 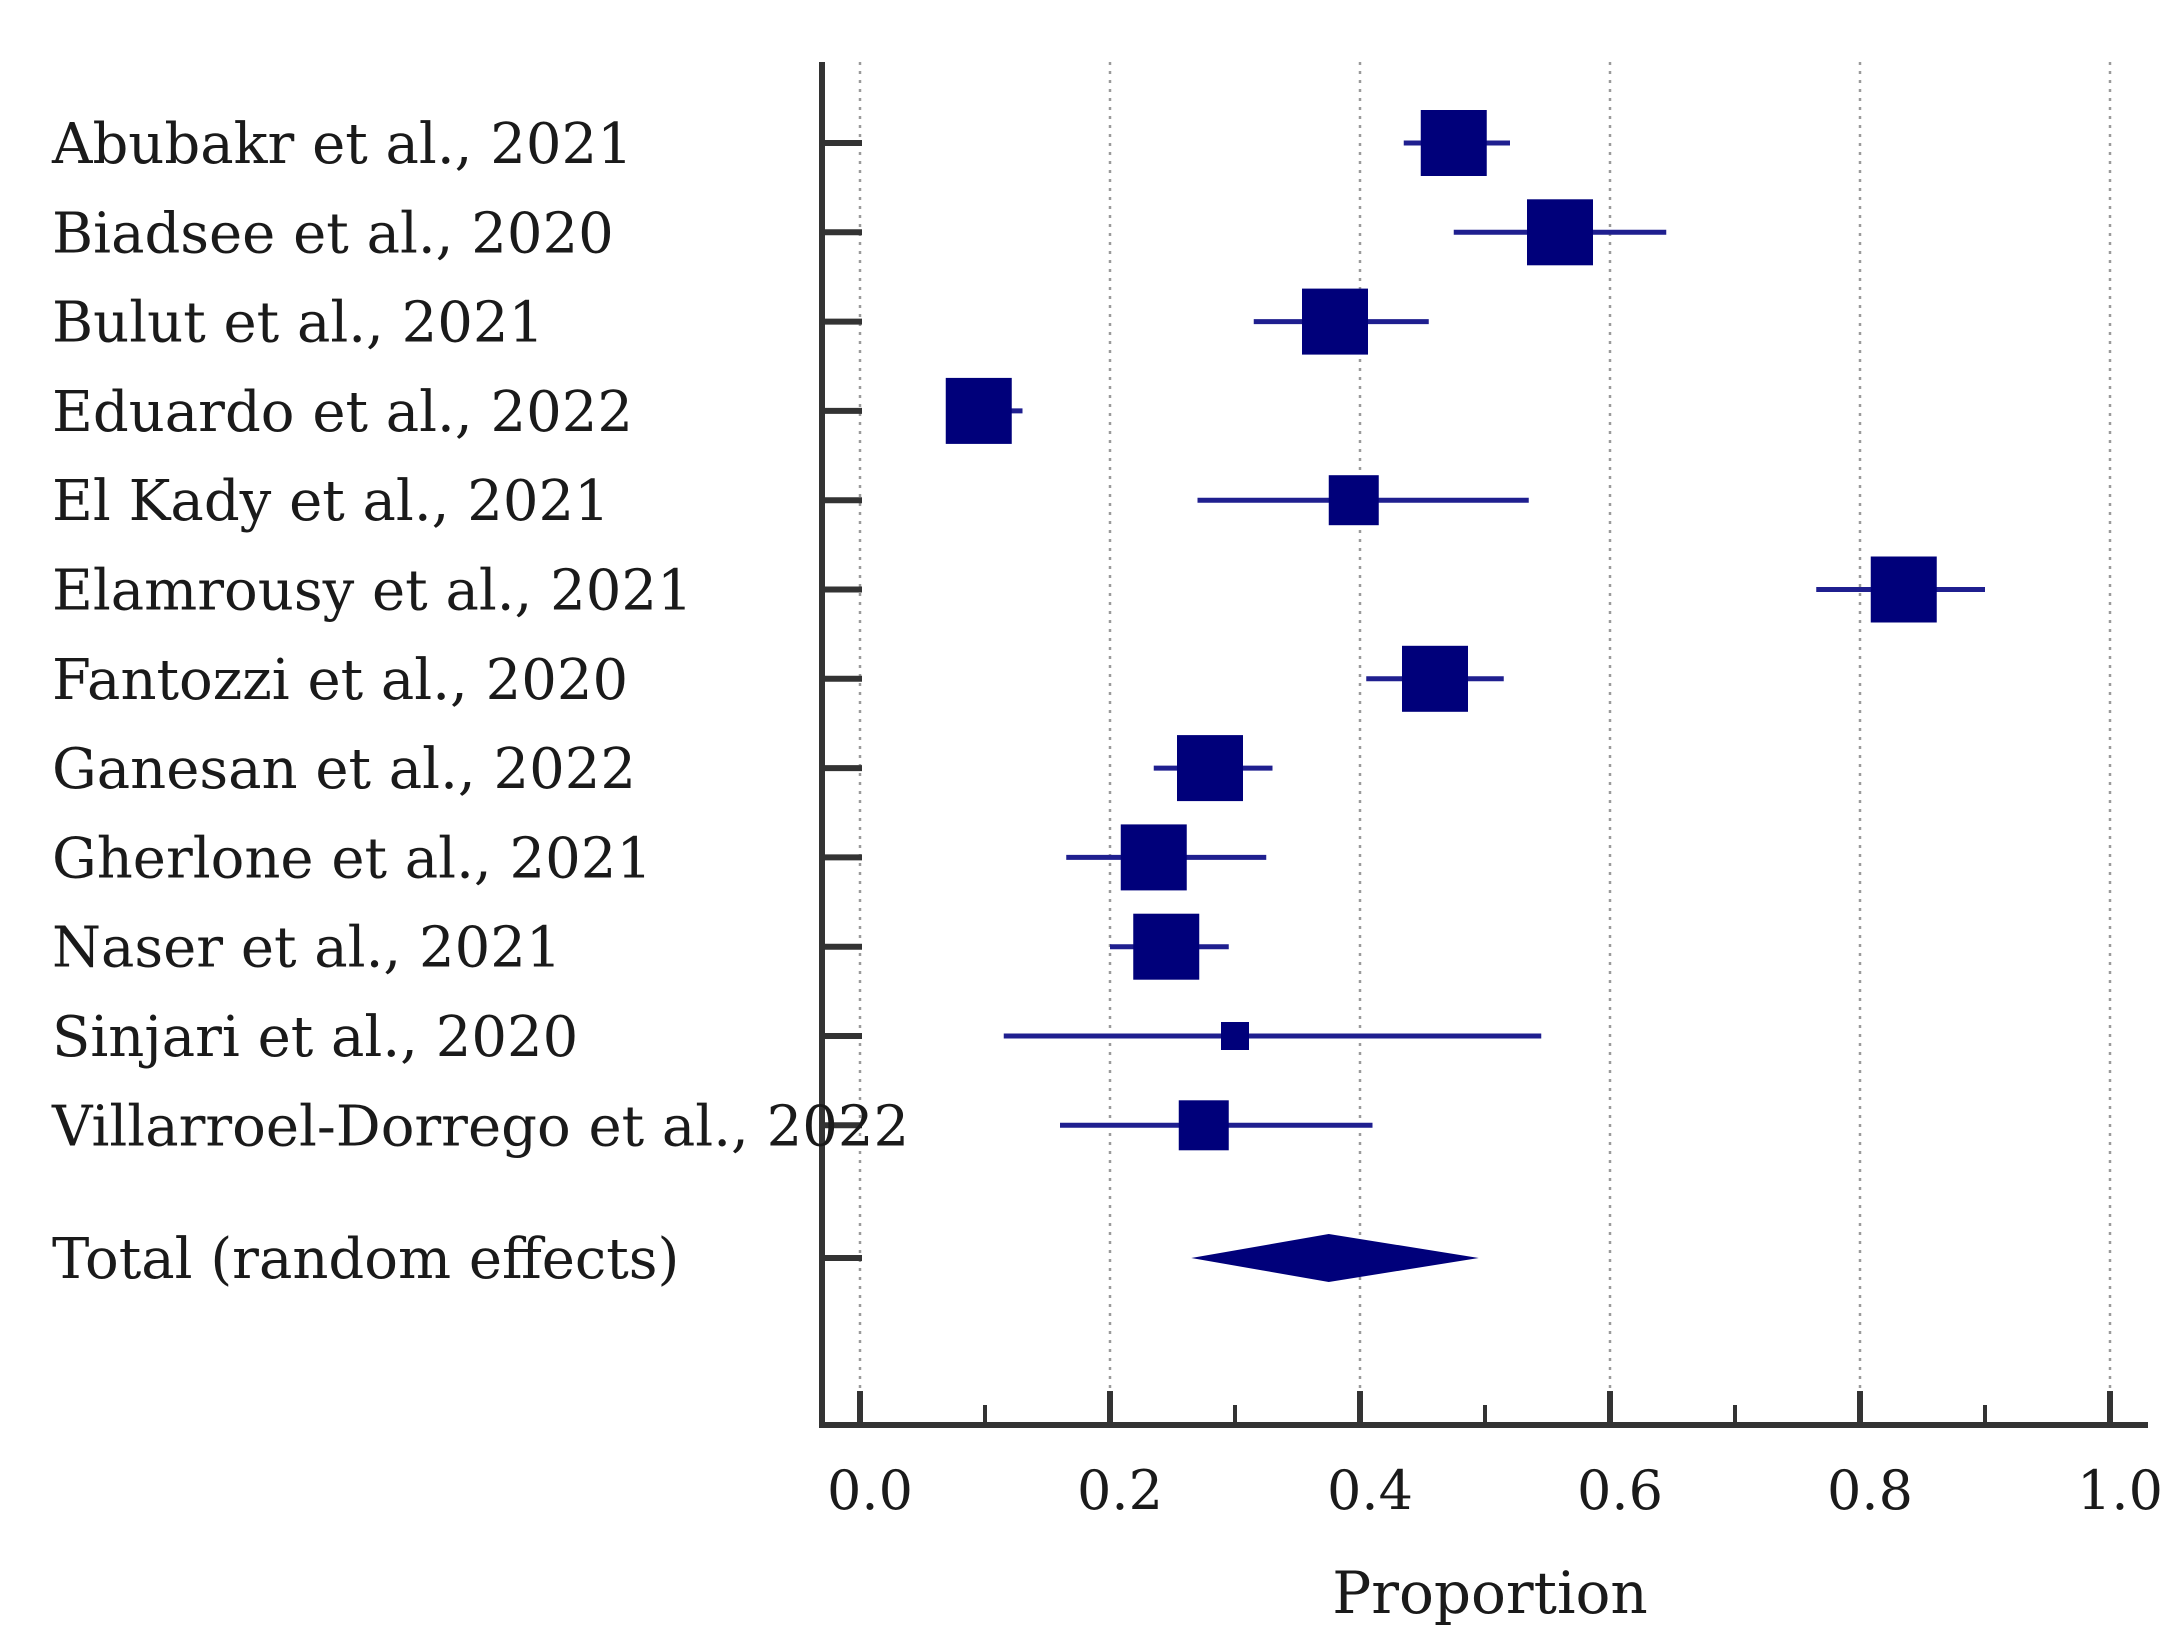 What do you see at coordinates (1494, 1490) in the screenshot?
I see `x-tick-labels: 0.0 0.2 0.4 0.6 0.8 1.0` at bounding box center [1494, 1490].